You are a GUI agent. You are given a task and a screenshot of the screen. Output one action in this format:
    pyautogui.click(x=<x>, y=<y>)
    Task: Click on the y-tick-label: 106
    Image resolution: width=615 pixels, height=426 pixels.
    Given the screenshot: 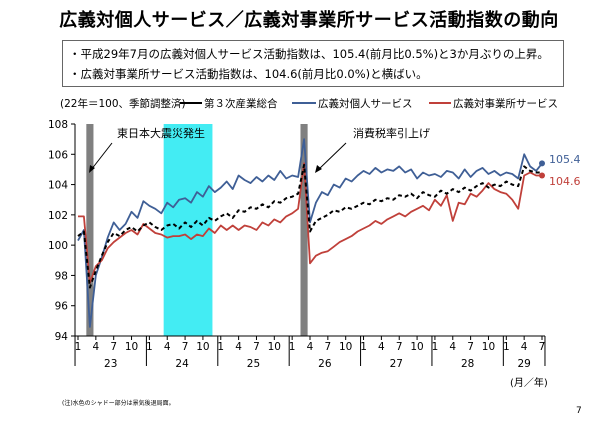 What is the action you would take?
    pyautogui.click(x=58, y=155)
    